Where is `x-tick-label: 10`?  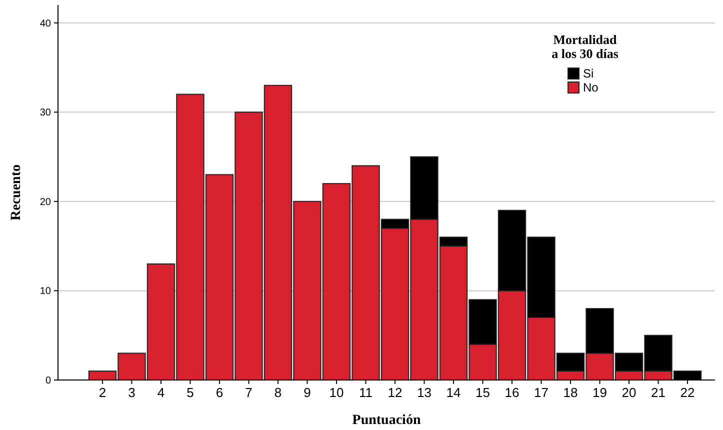
x-tick-label: 10 is located at coordinates (336, 392).